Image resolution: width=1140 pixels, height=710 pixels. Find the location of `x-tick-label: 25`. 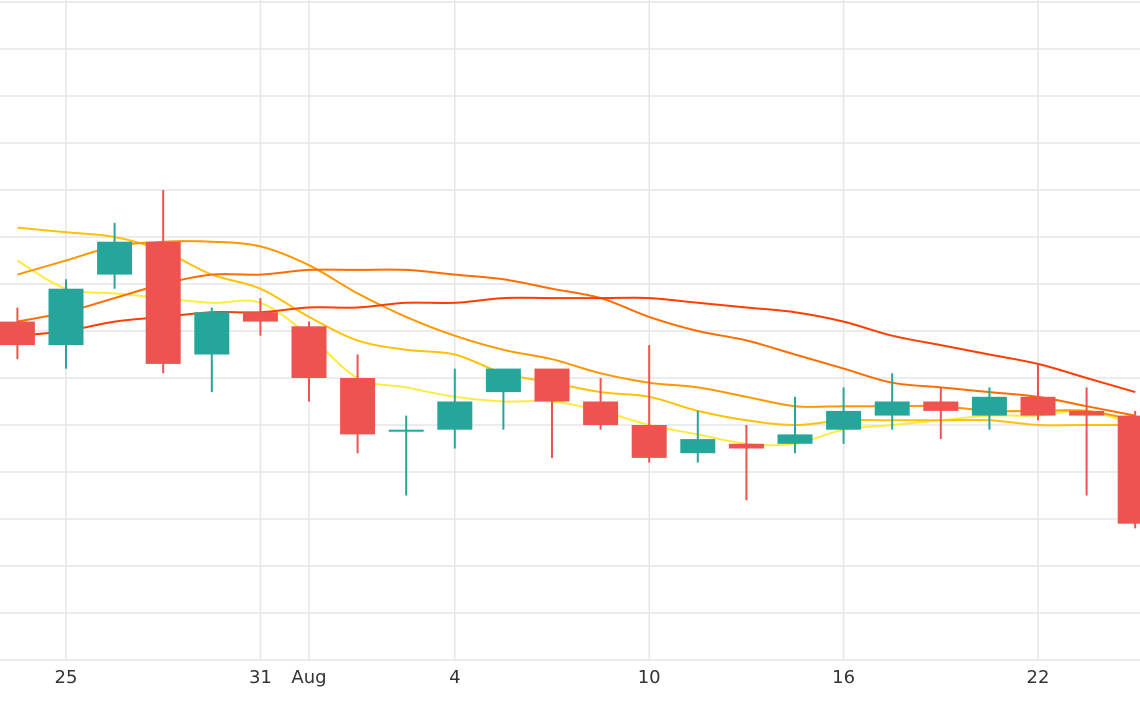

x-tick-label: 25 is located at coordinates (66, 677).